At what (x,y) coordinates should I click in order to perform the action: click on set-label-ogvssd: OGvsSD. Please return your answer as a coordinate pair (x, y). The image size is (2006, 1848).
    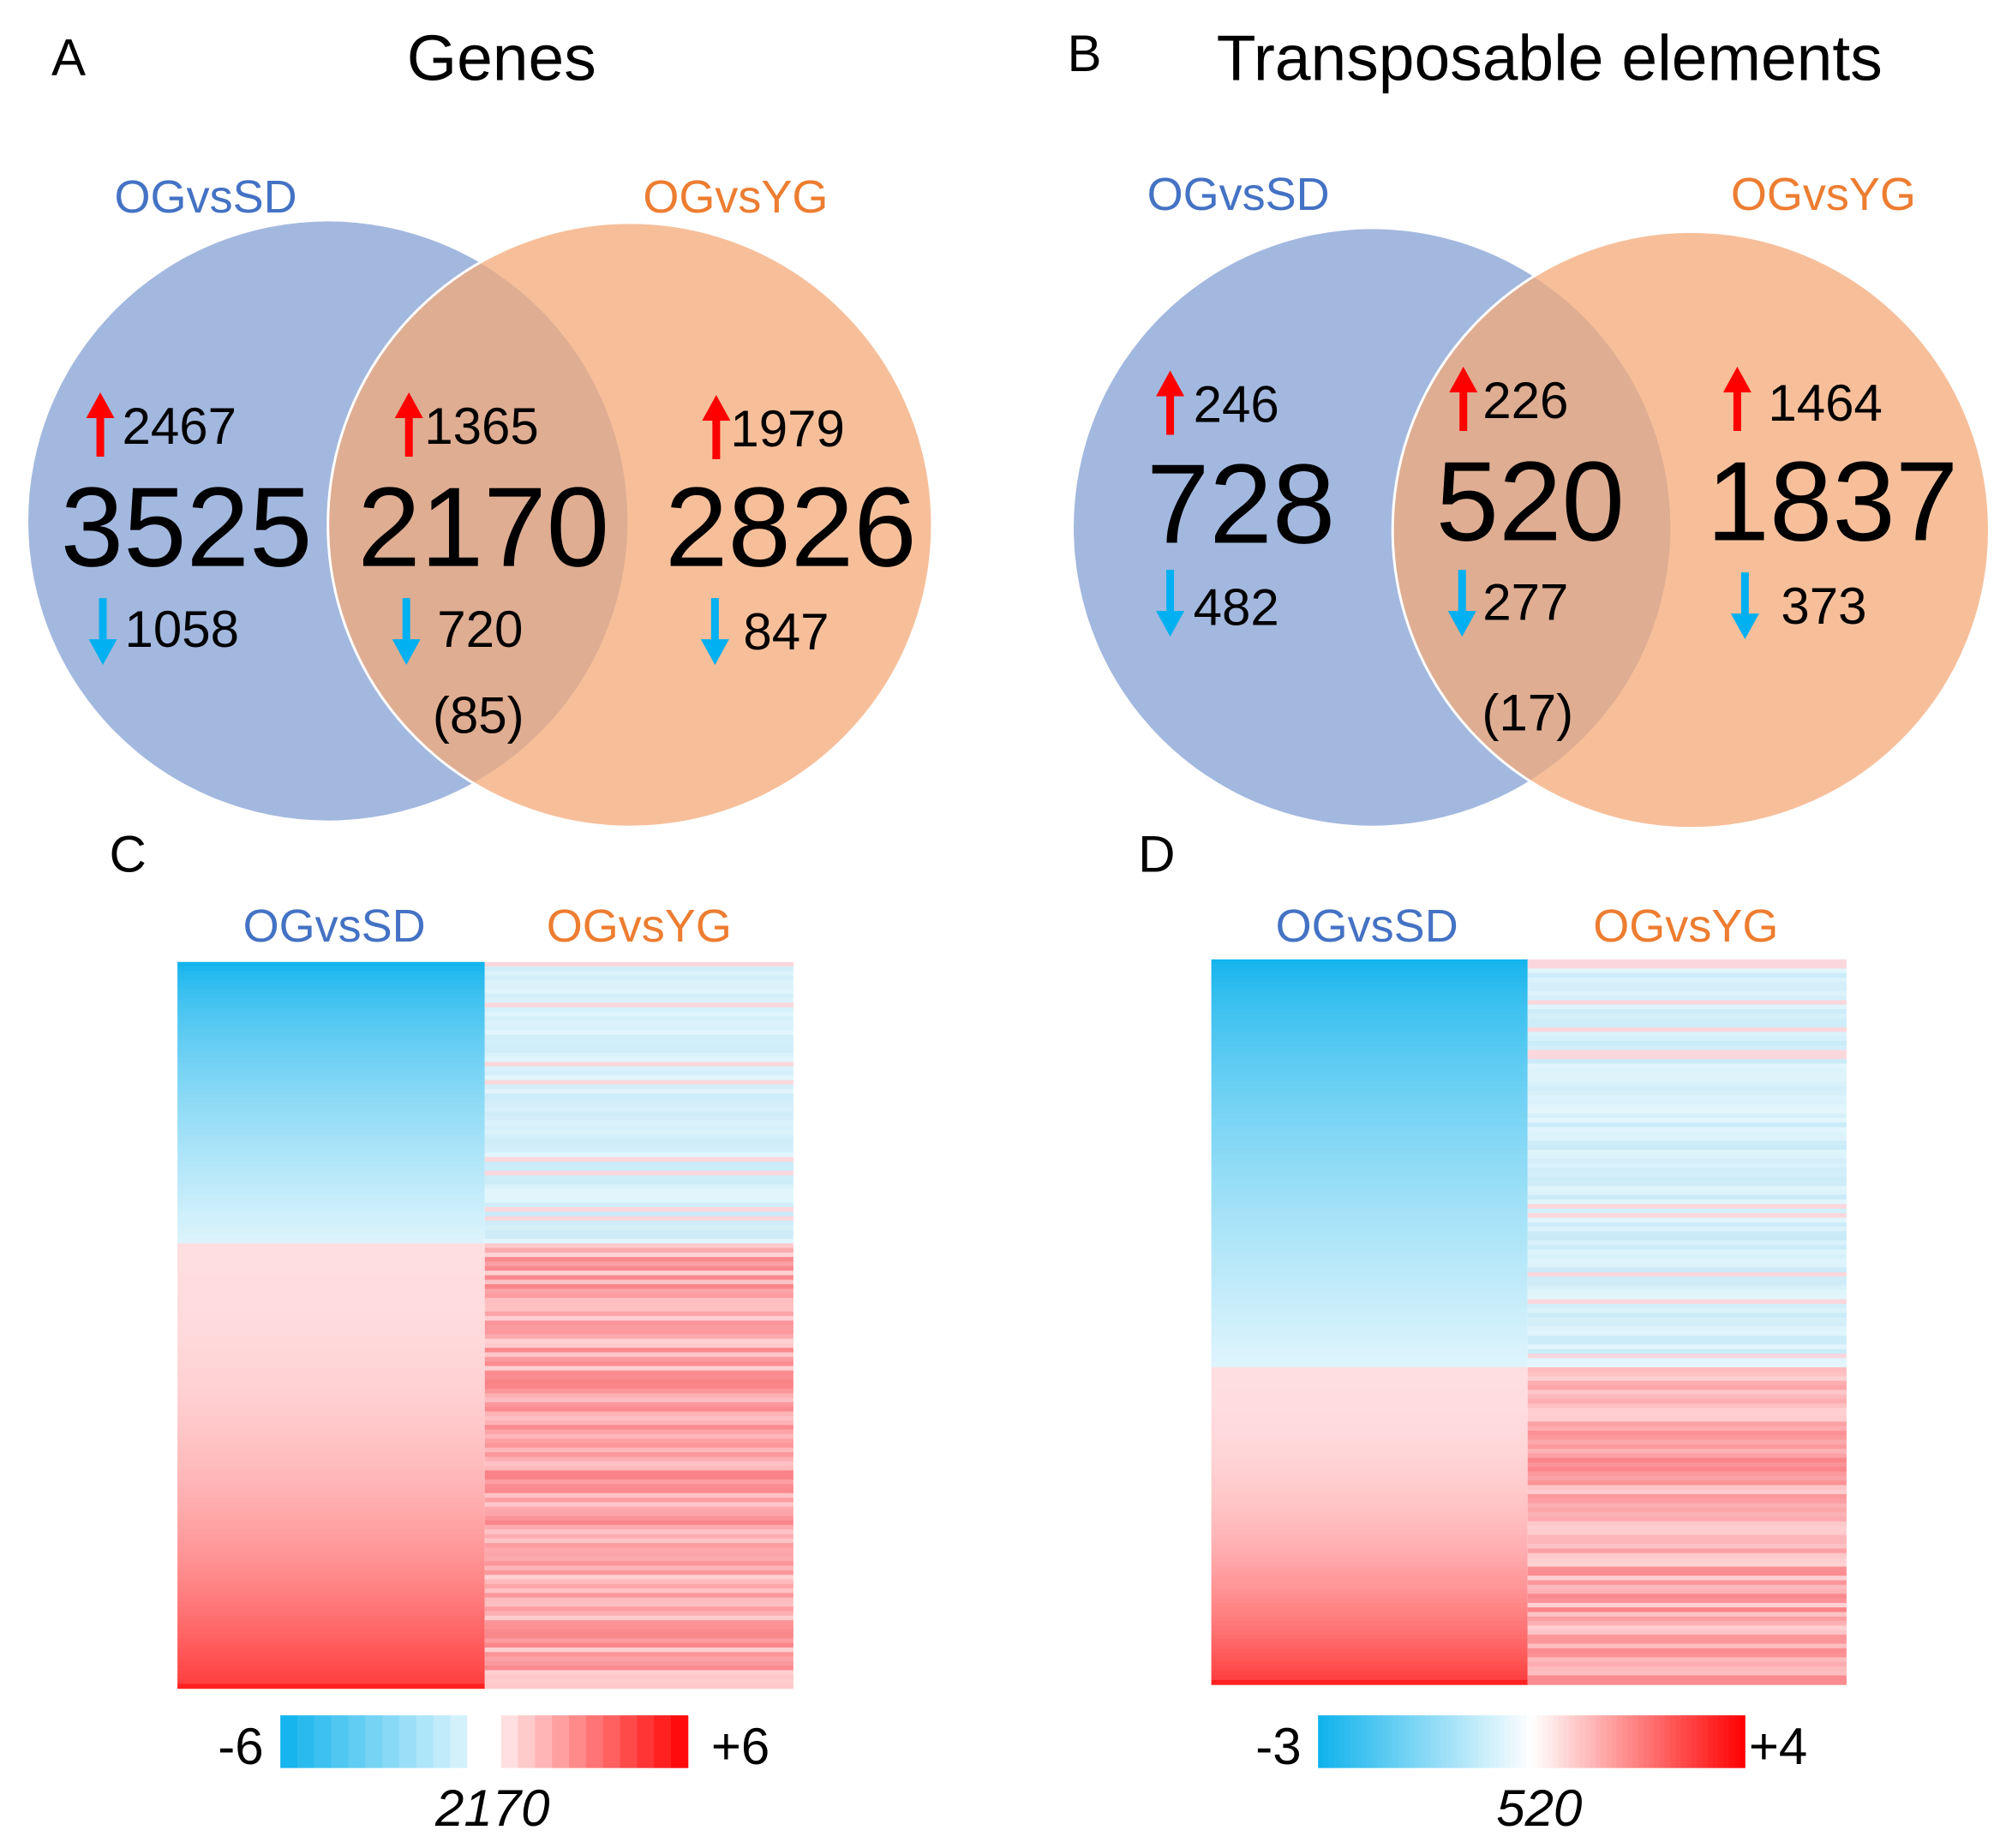
    Looking at the image, I should click on (206, 197).